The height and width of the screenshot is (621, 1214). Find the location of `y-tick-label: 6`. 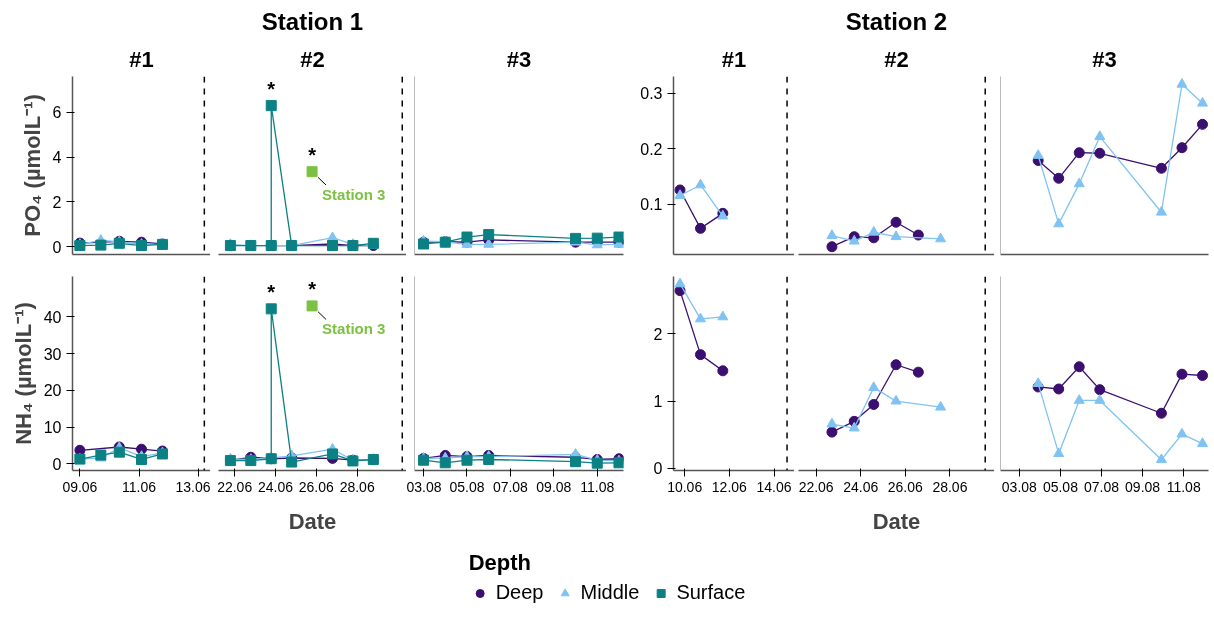

y-tick-label: 6 is located at coordinates (57, 113).